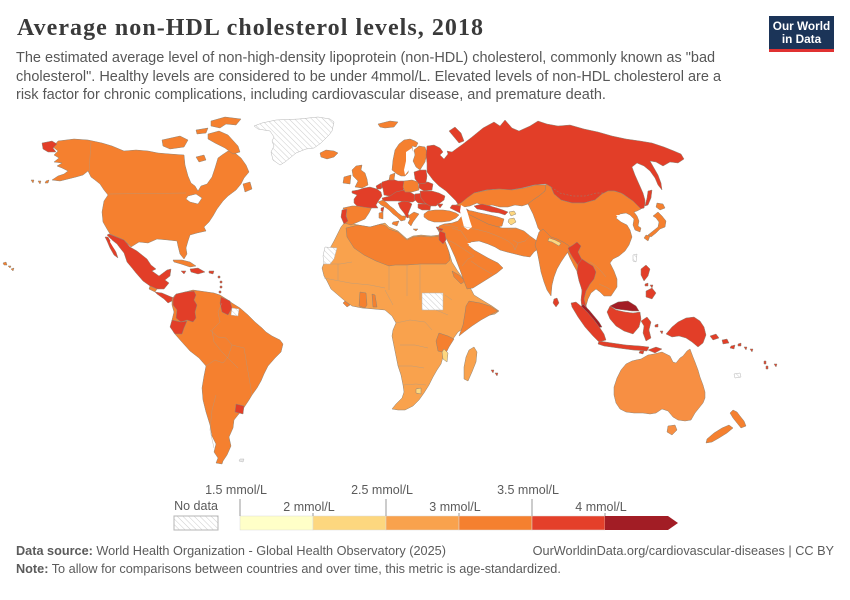 This screenshot has height=600, width=850. I want to click on svg-text: 3.5 mmol/L, so click(528, 490).